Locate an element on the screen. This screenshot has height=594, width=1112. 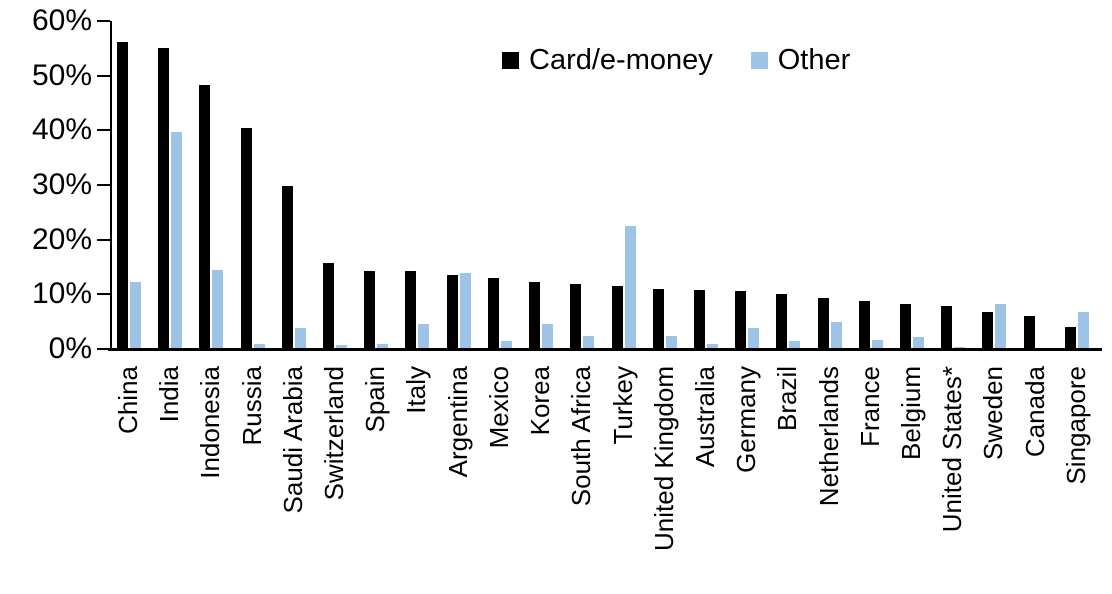
legend-swatch-other is located at coordinates (759, 60).